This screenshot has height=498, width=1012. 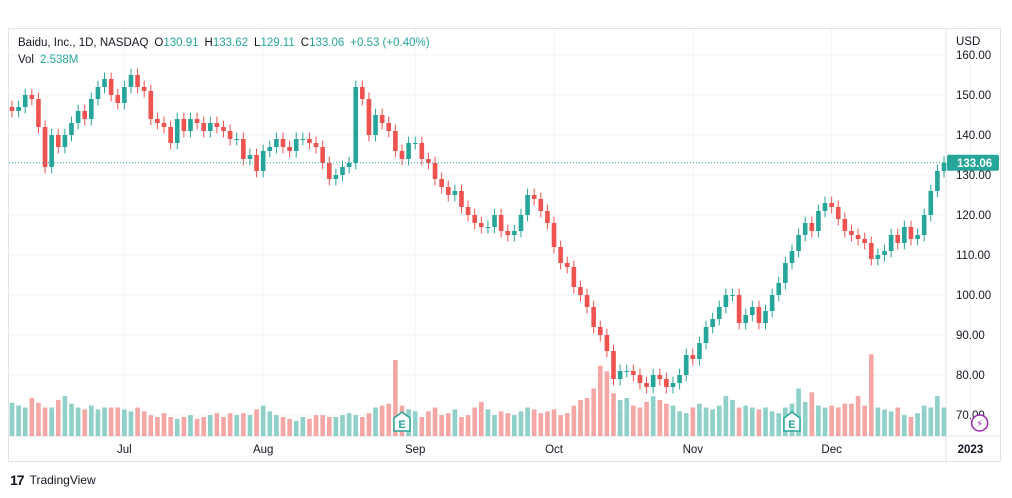 What do you see at coordinates (26, 60) in the screenshot?
I see `volume-label: Vol` at bounding box center [26, 60].